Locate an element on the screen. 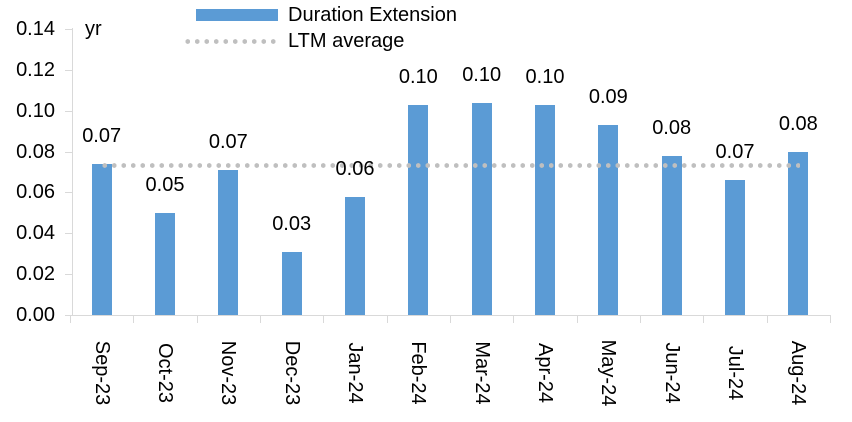 The width and height of the screenshot is (852, 422). legend-item-duration-extension: Duration Extension is located at coordinates (320, 15).